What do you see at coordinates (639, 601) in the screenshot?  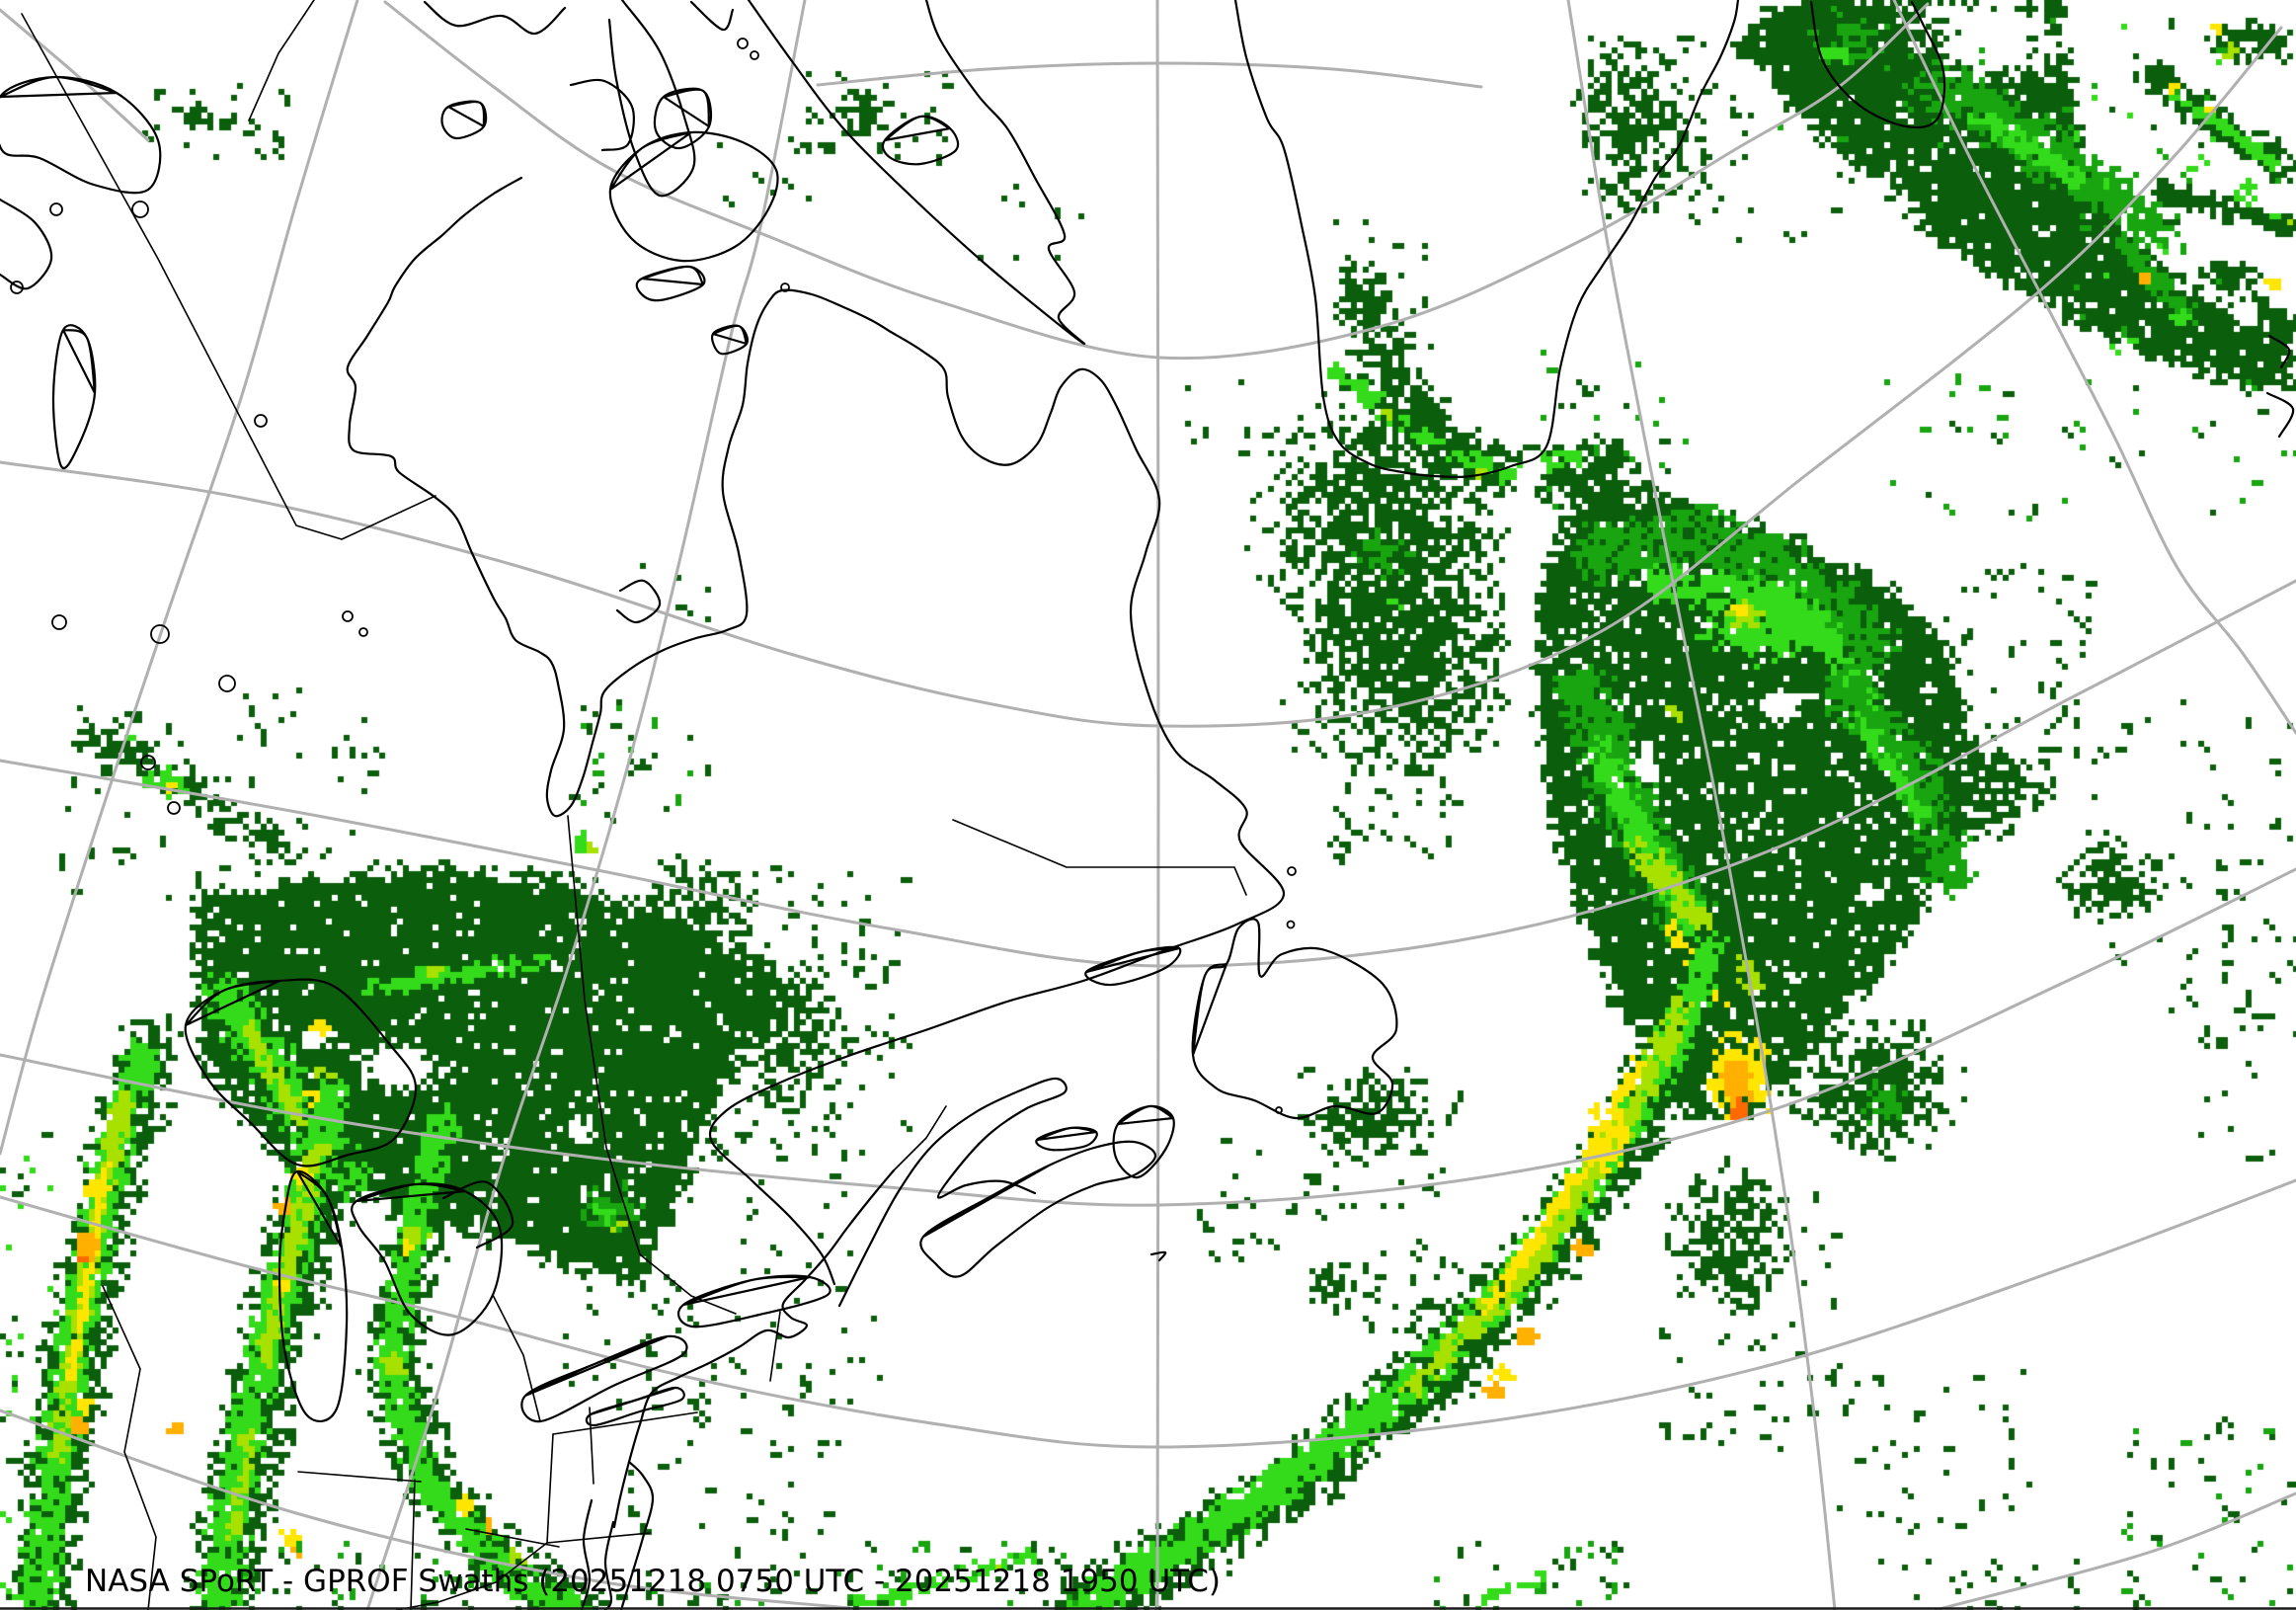 I see `coast-belcher-islands` at bounding box center [639, 601].